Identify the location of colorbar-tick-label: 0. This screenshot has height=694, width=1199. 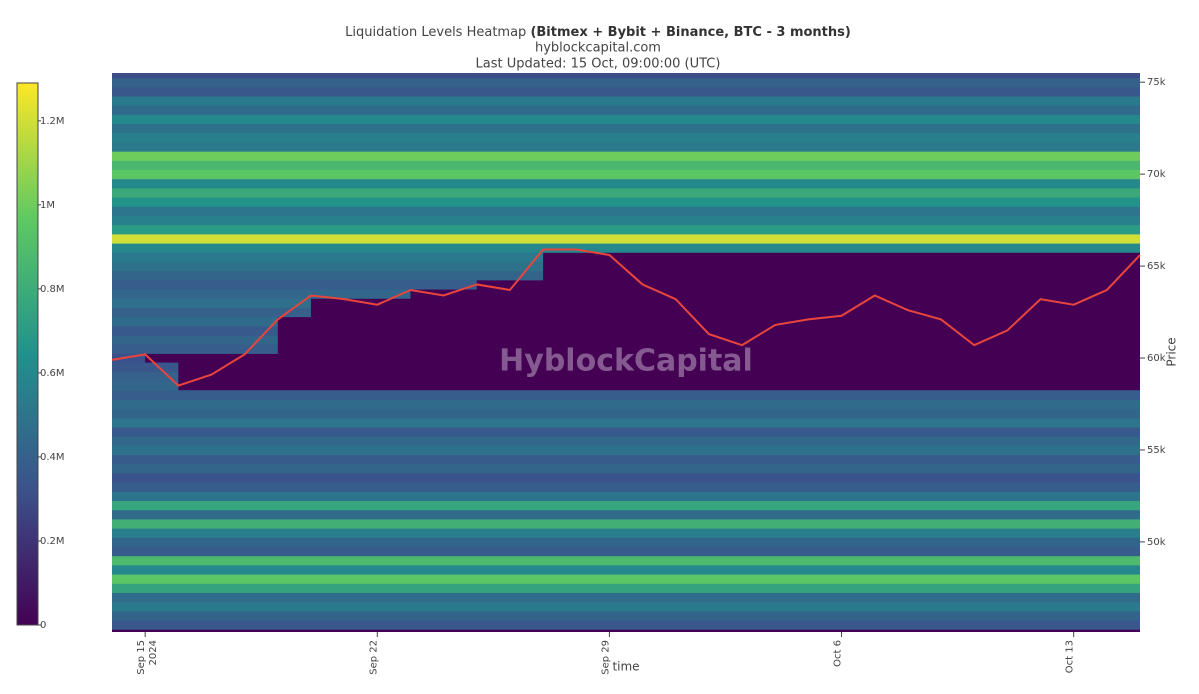
(43, 625).